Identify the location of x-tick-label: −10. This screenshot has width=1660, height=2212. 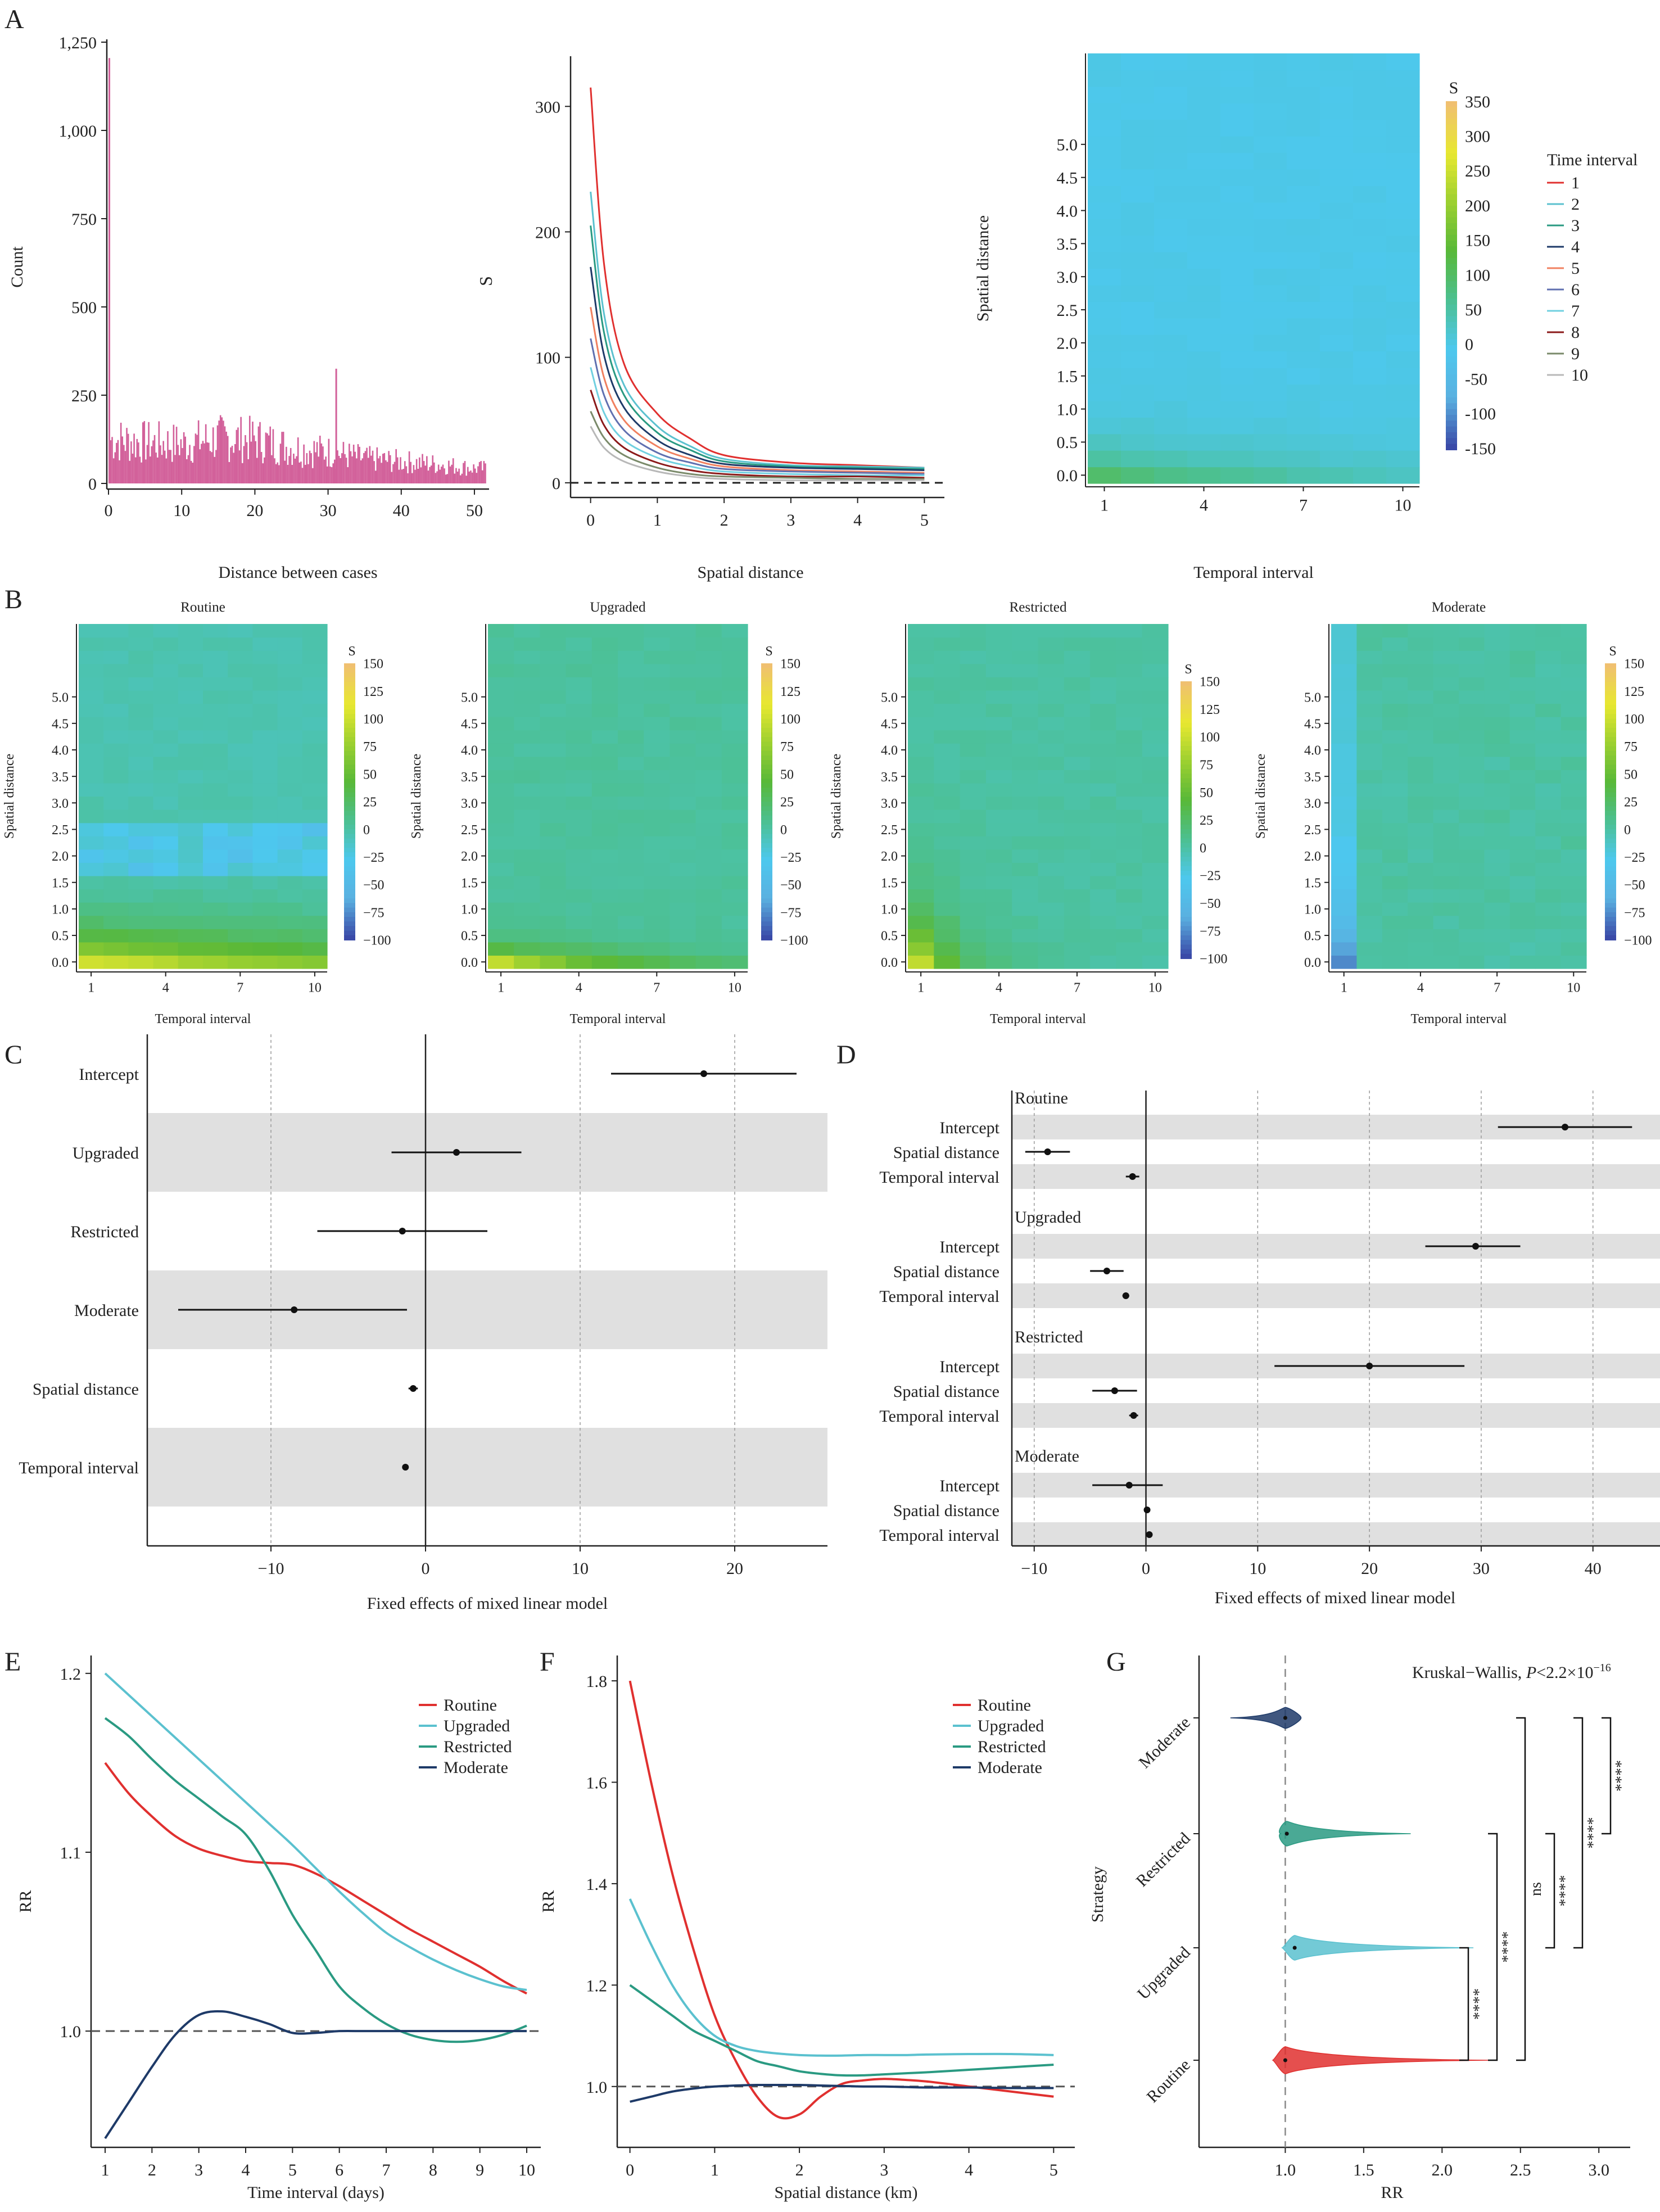
(1034, 1568).